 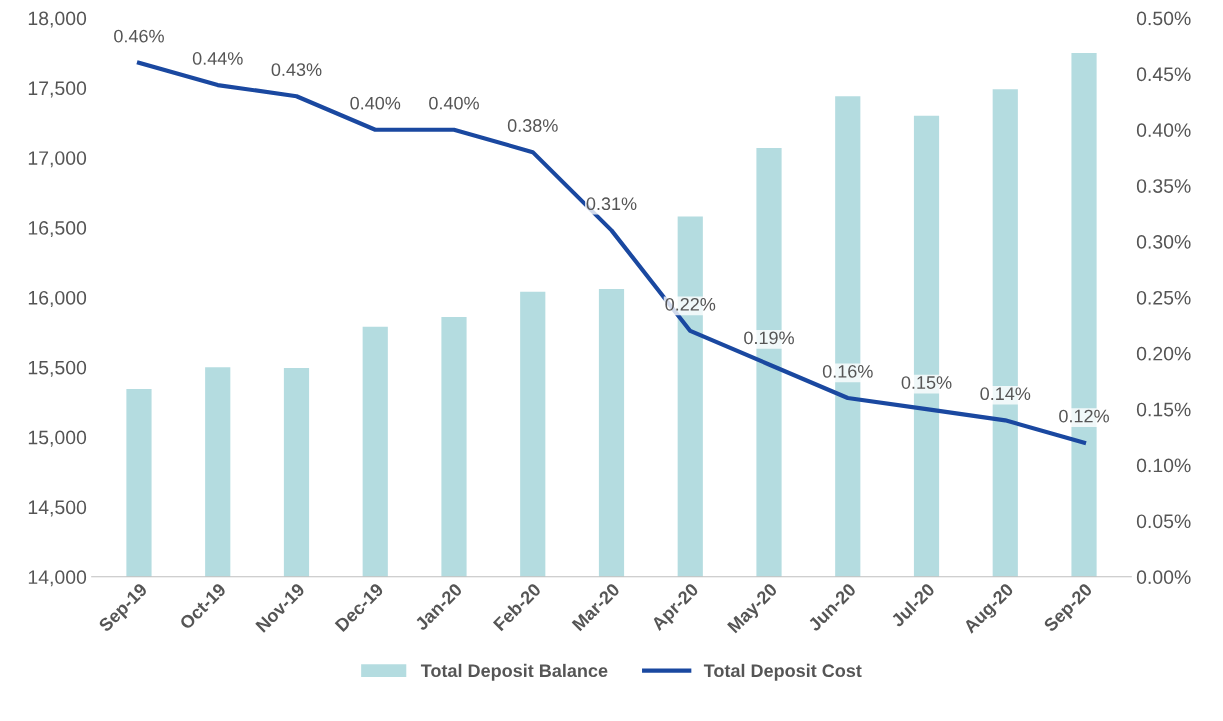 What do you see at coordinates (57, 578) in the screenshot?
I see `y-tick-label: 14,000` at bounding box center [57, 578].